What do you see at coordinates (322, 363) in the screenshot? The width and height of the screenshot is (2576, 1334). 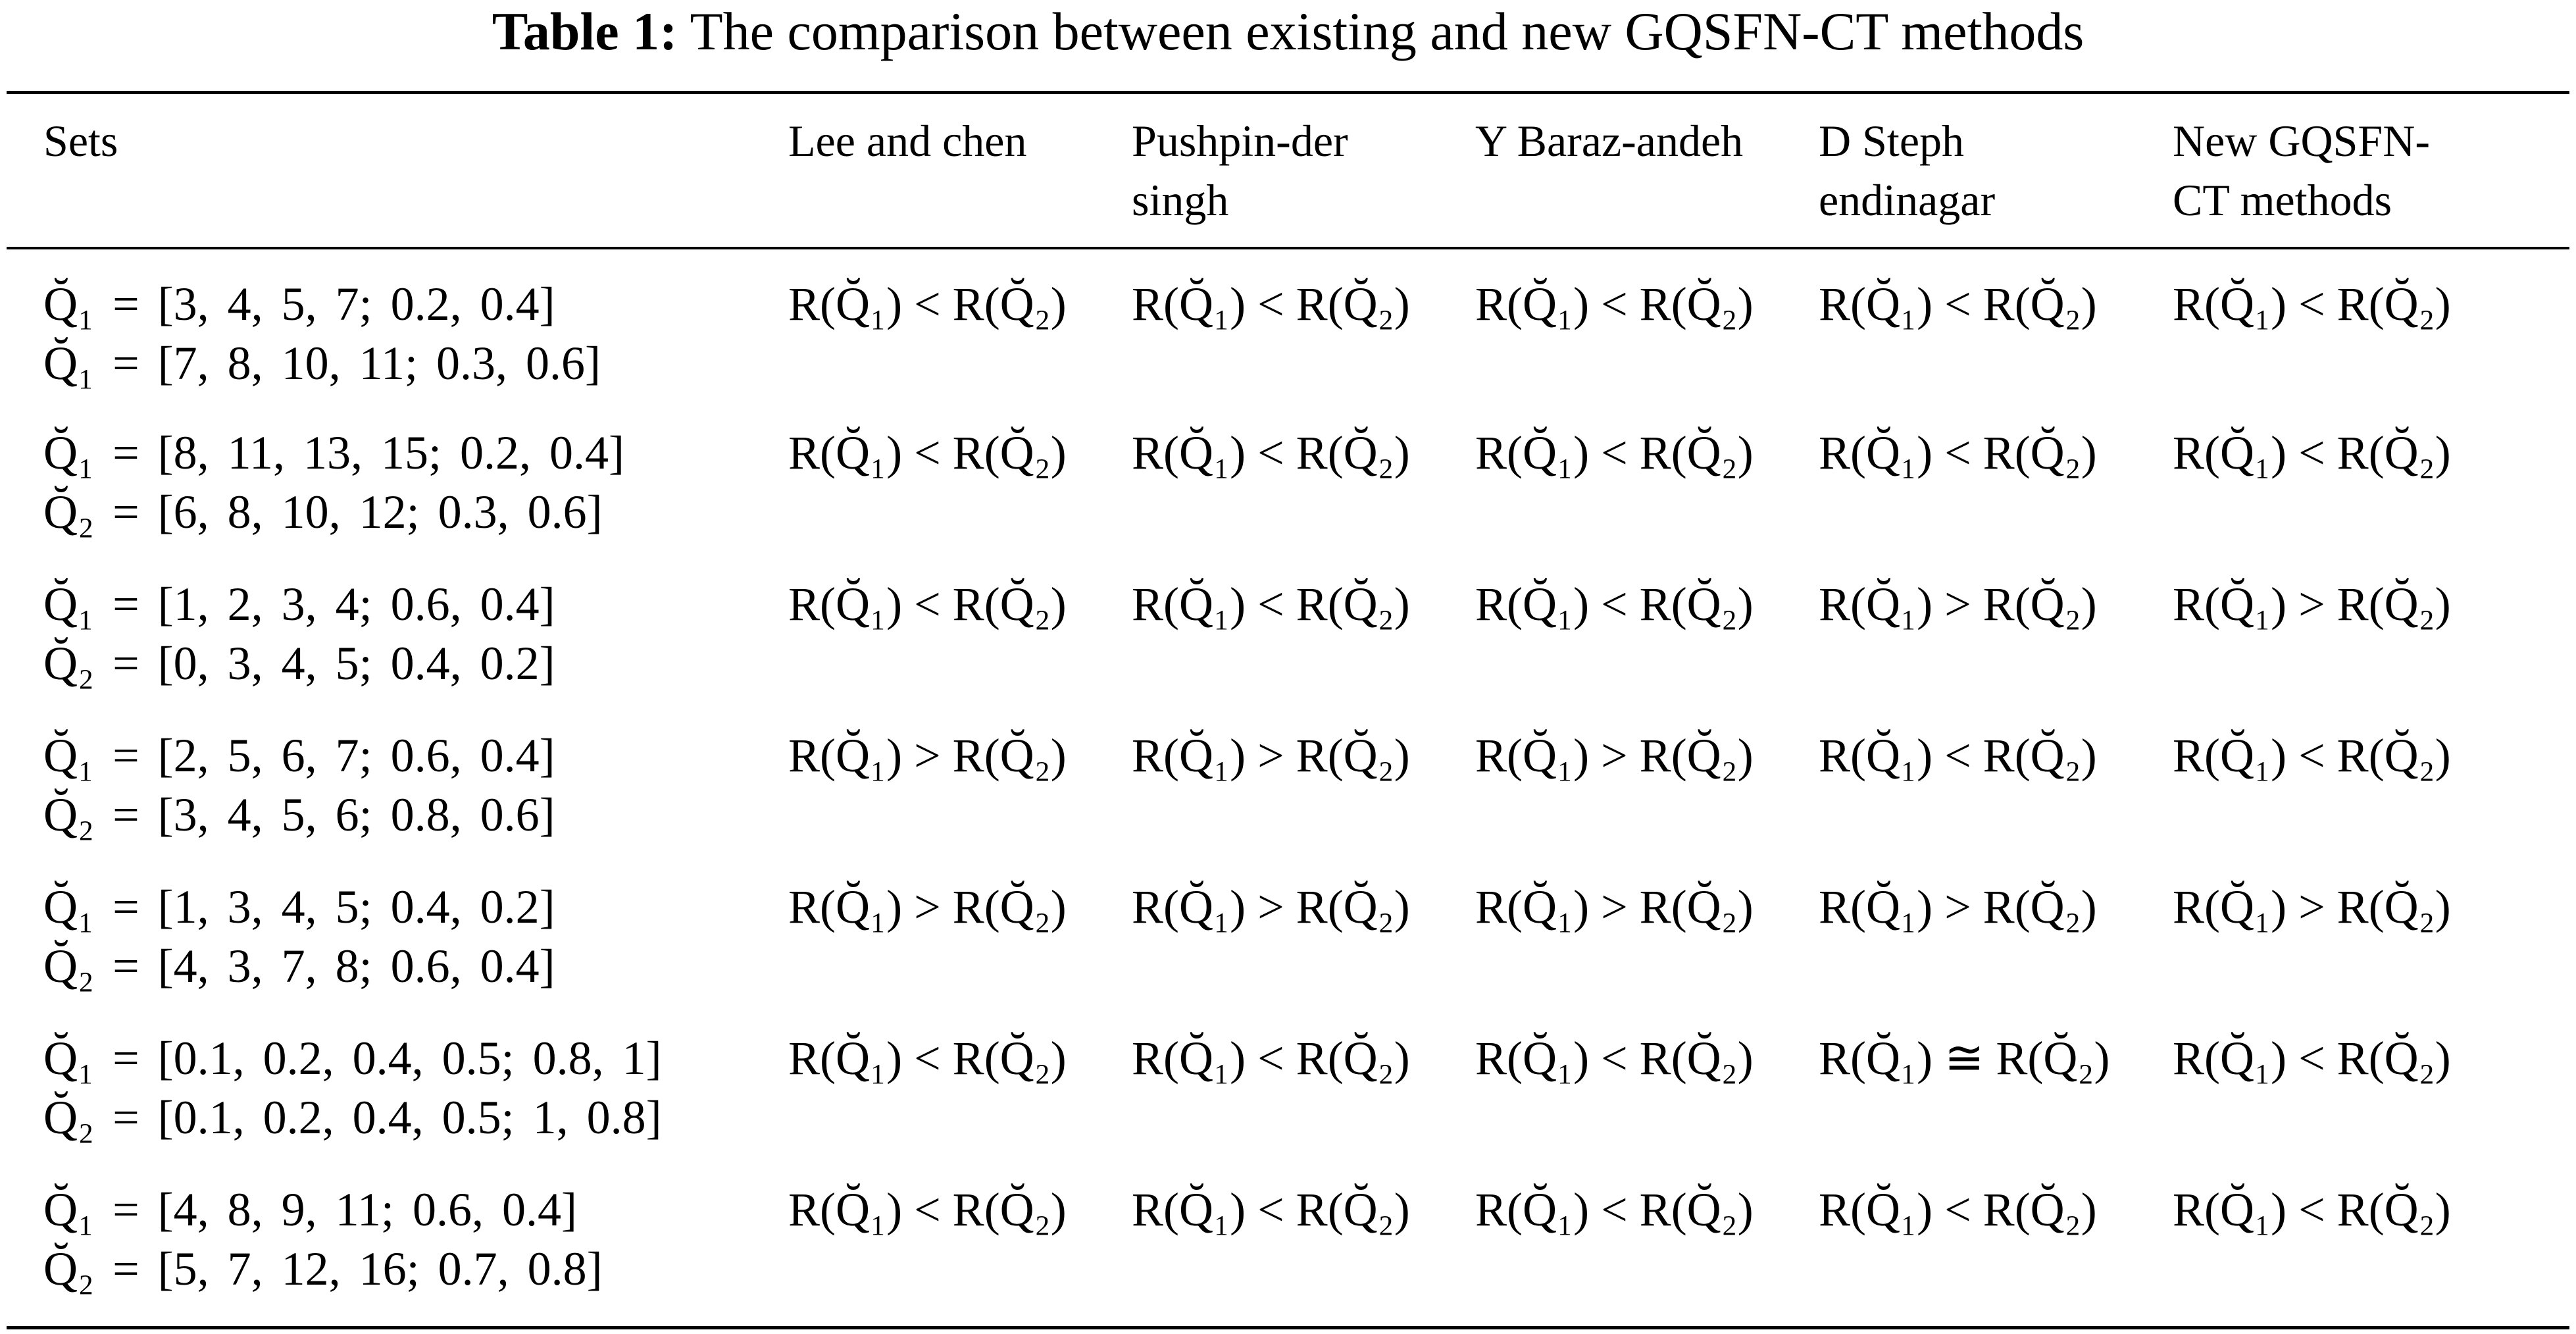 I see `set-q2-definition: Q̆₁ = [7, 8, 10, 11; 0.3, 0.6]` at bounding box center [322, 363].